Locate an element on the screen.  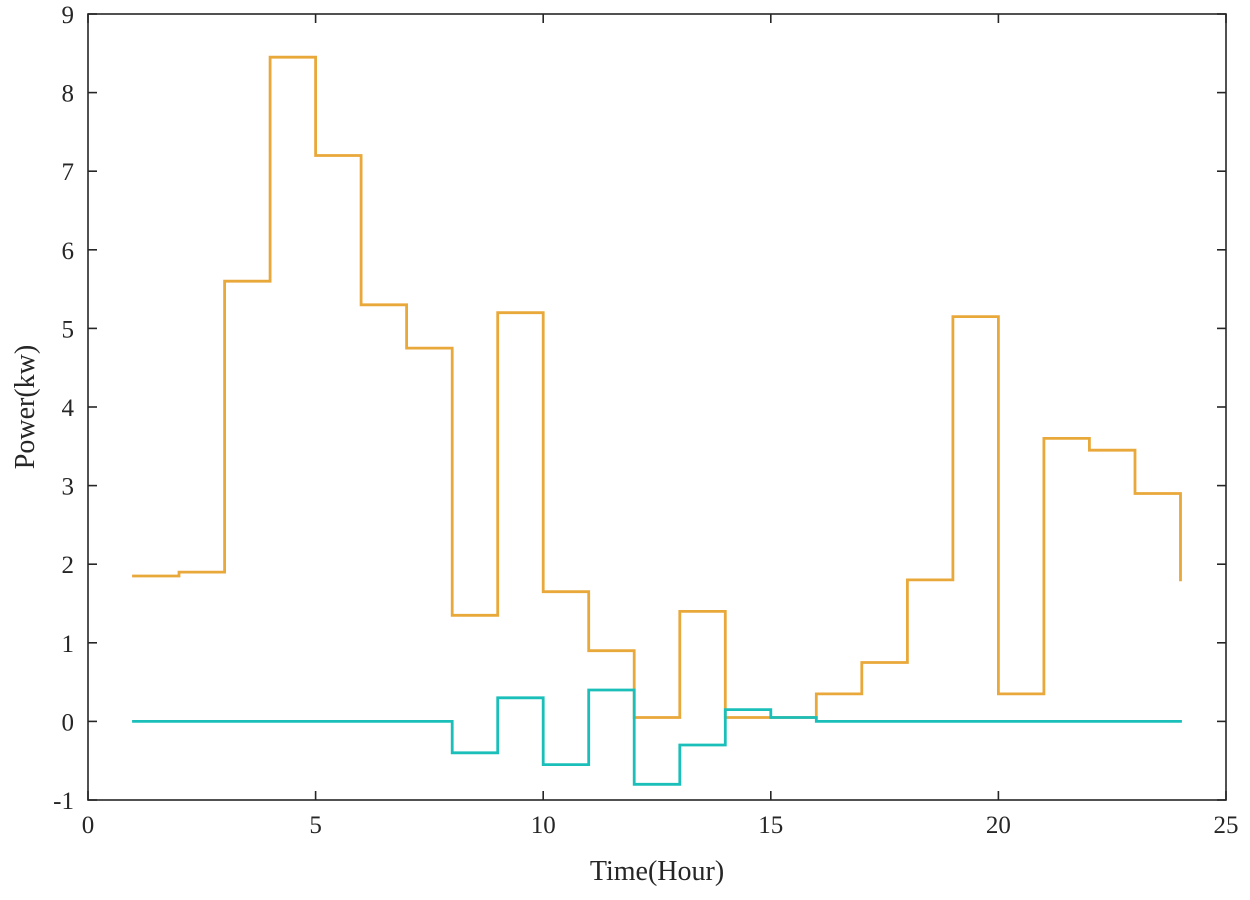
y-tick-label: 4 is located at coordinates (68, 408).